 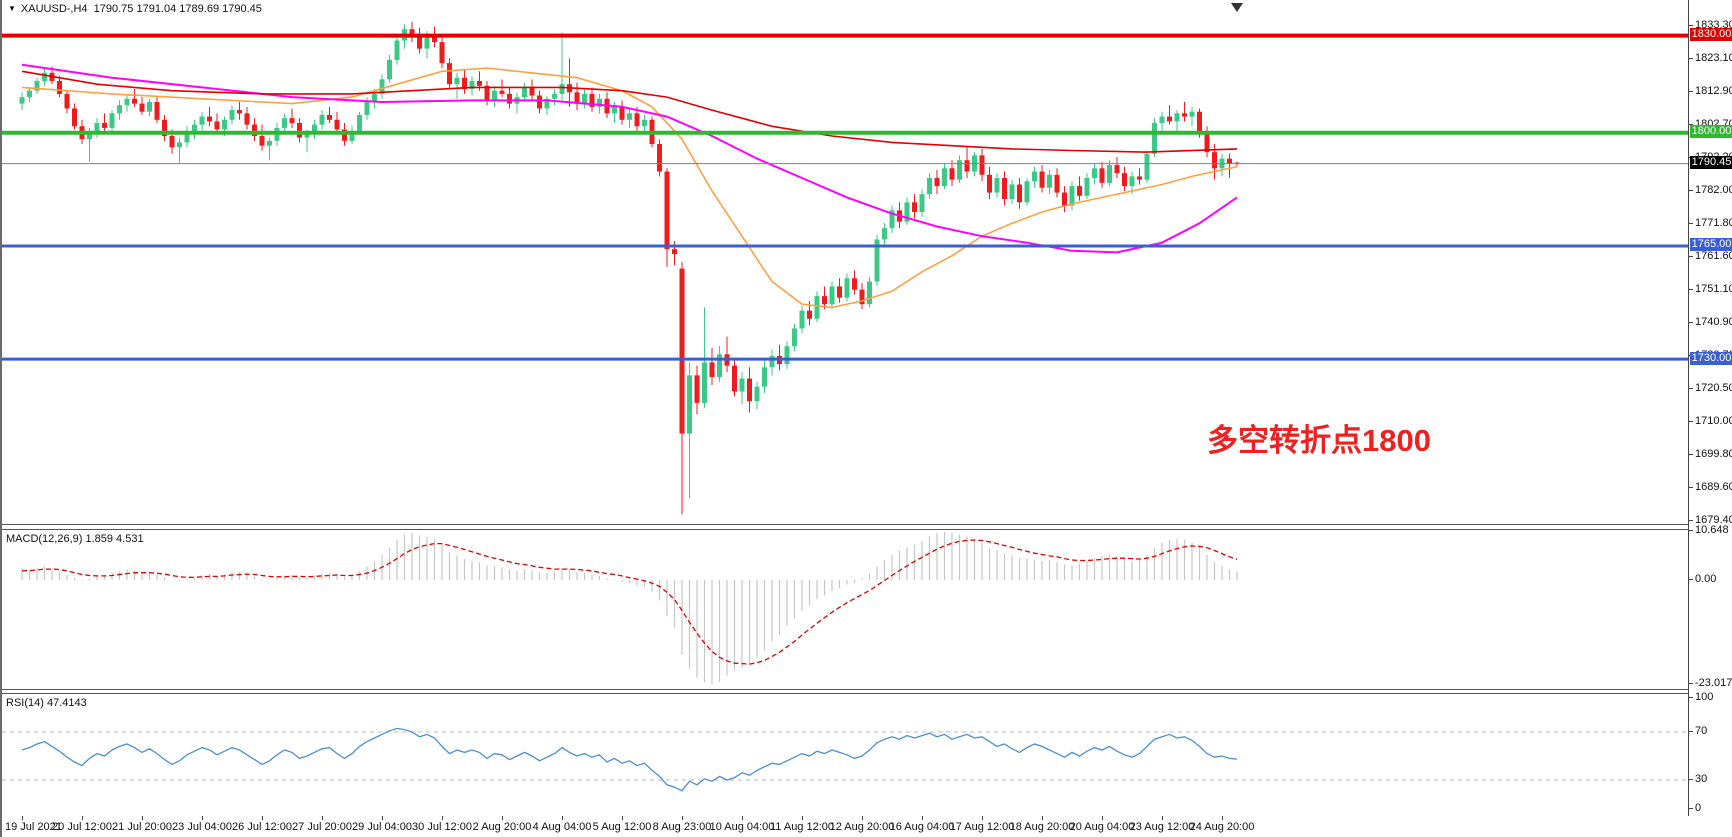 What do you see at coordinates (742, 827) in the screenshot?
I see `time-tick-label: 10 Aug 04:00` at bounding box center [742, 827].